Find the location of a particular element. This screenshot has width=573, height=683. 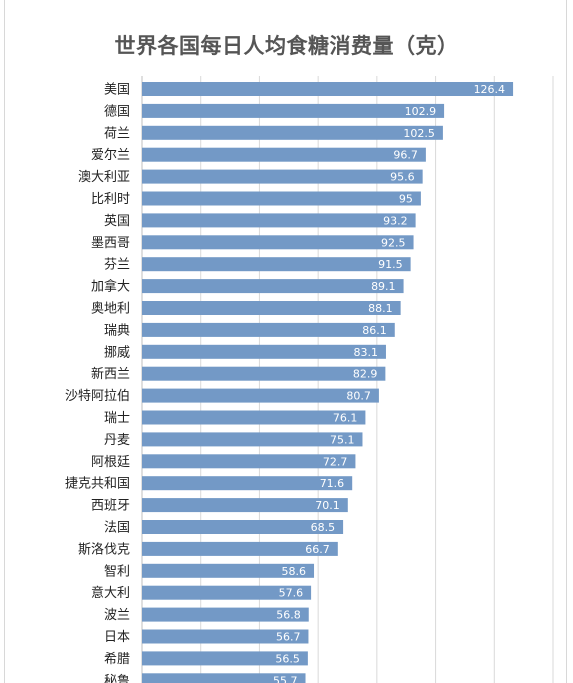

category-label: 丹麦 is located at coordinates (117, 440).